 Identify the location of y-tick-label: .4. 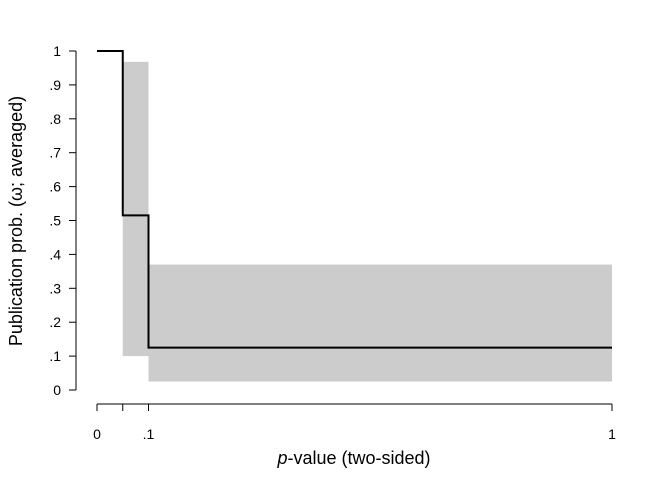
(55, 254).